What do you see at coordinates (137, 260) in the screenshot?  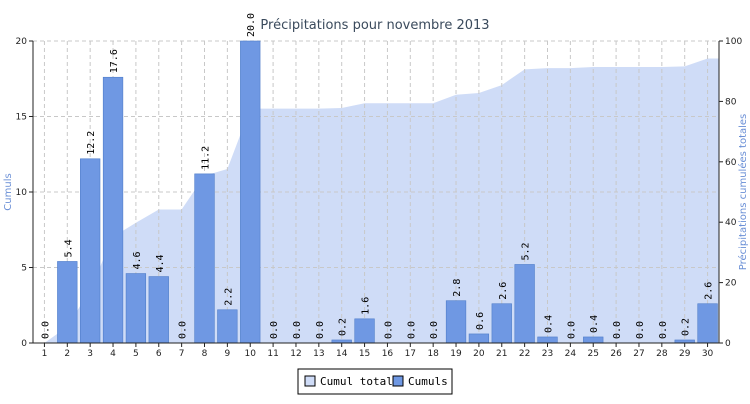 I see `data-label-day-5: 4.6` at bounding box center [137, 260].